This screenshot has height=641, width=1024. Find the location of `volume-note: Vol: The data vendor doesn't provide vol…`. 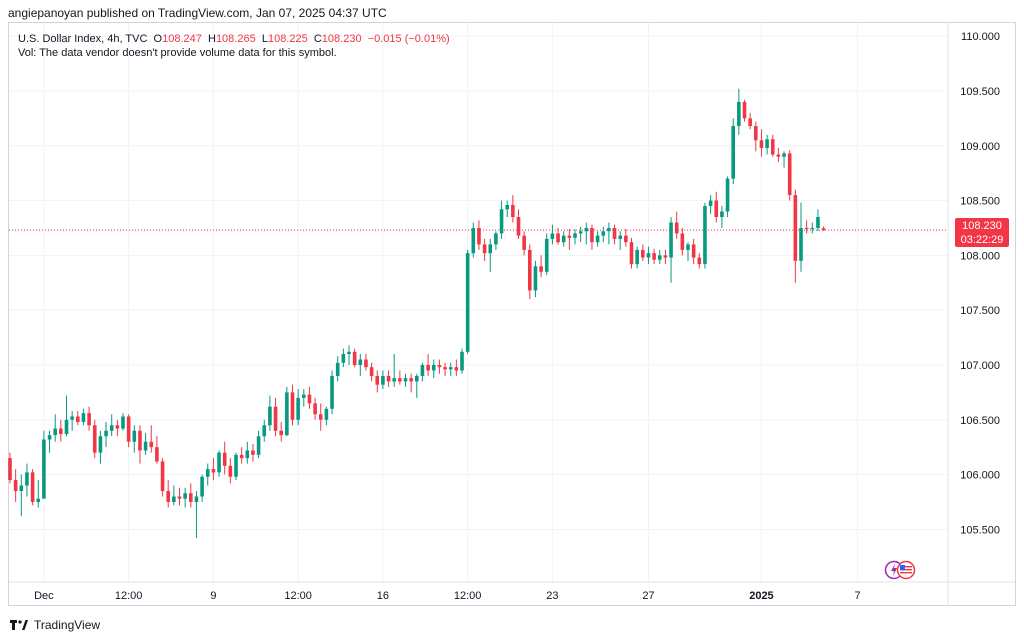

volume-note: Vol: The data vendor doesn't provide vol… is located at coordinates (177, 53).